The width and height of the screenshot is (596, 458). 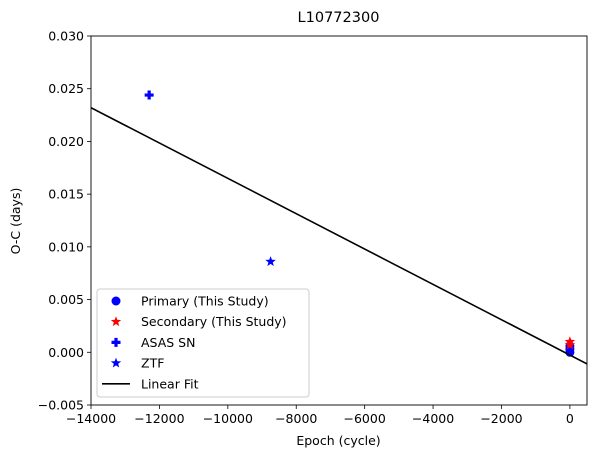 What do you see at coordinates (152, 363) in the screenshot?
I see `legend-label: ZTF` at bounding box center [152, 363].